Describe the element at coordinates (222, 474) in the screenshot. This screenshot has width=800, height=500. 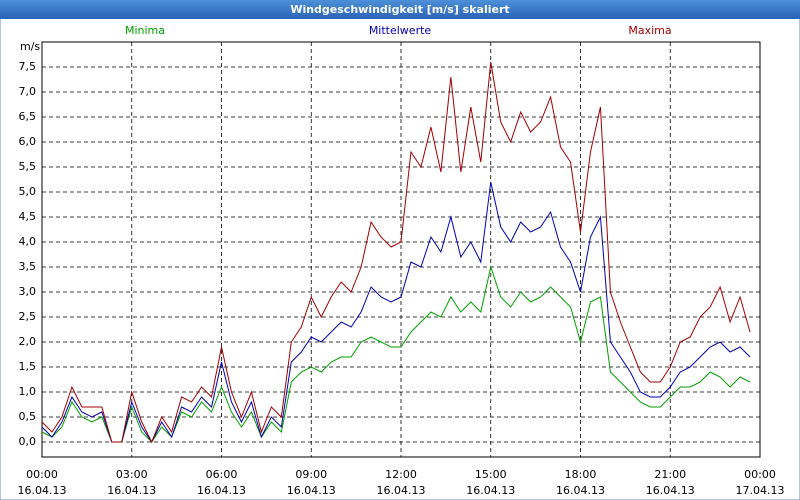
I see `x-tick-label: 06:00` at that location.